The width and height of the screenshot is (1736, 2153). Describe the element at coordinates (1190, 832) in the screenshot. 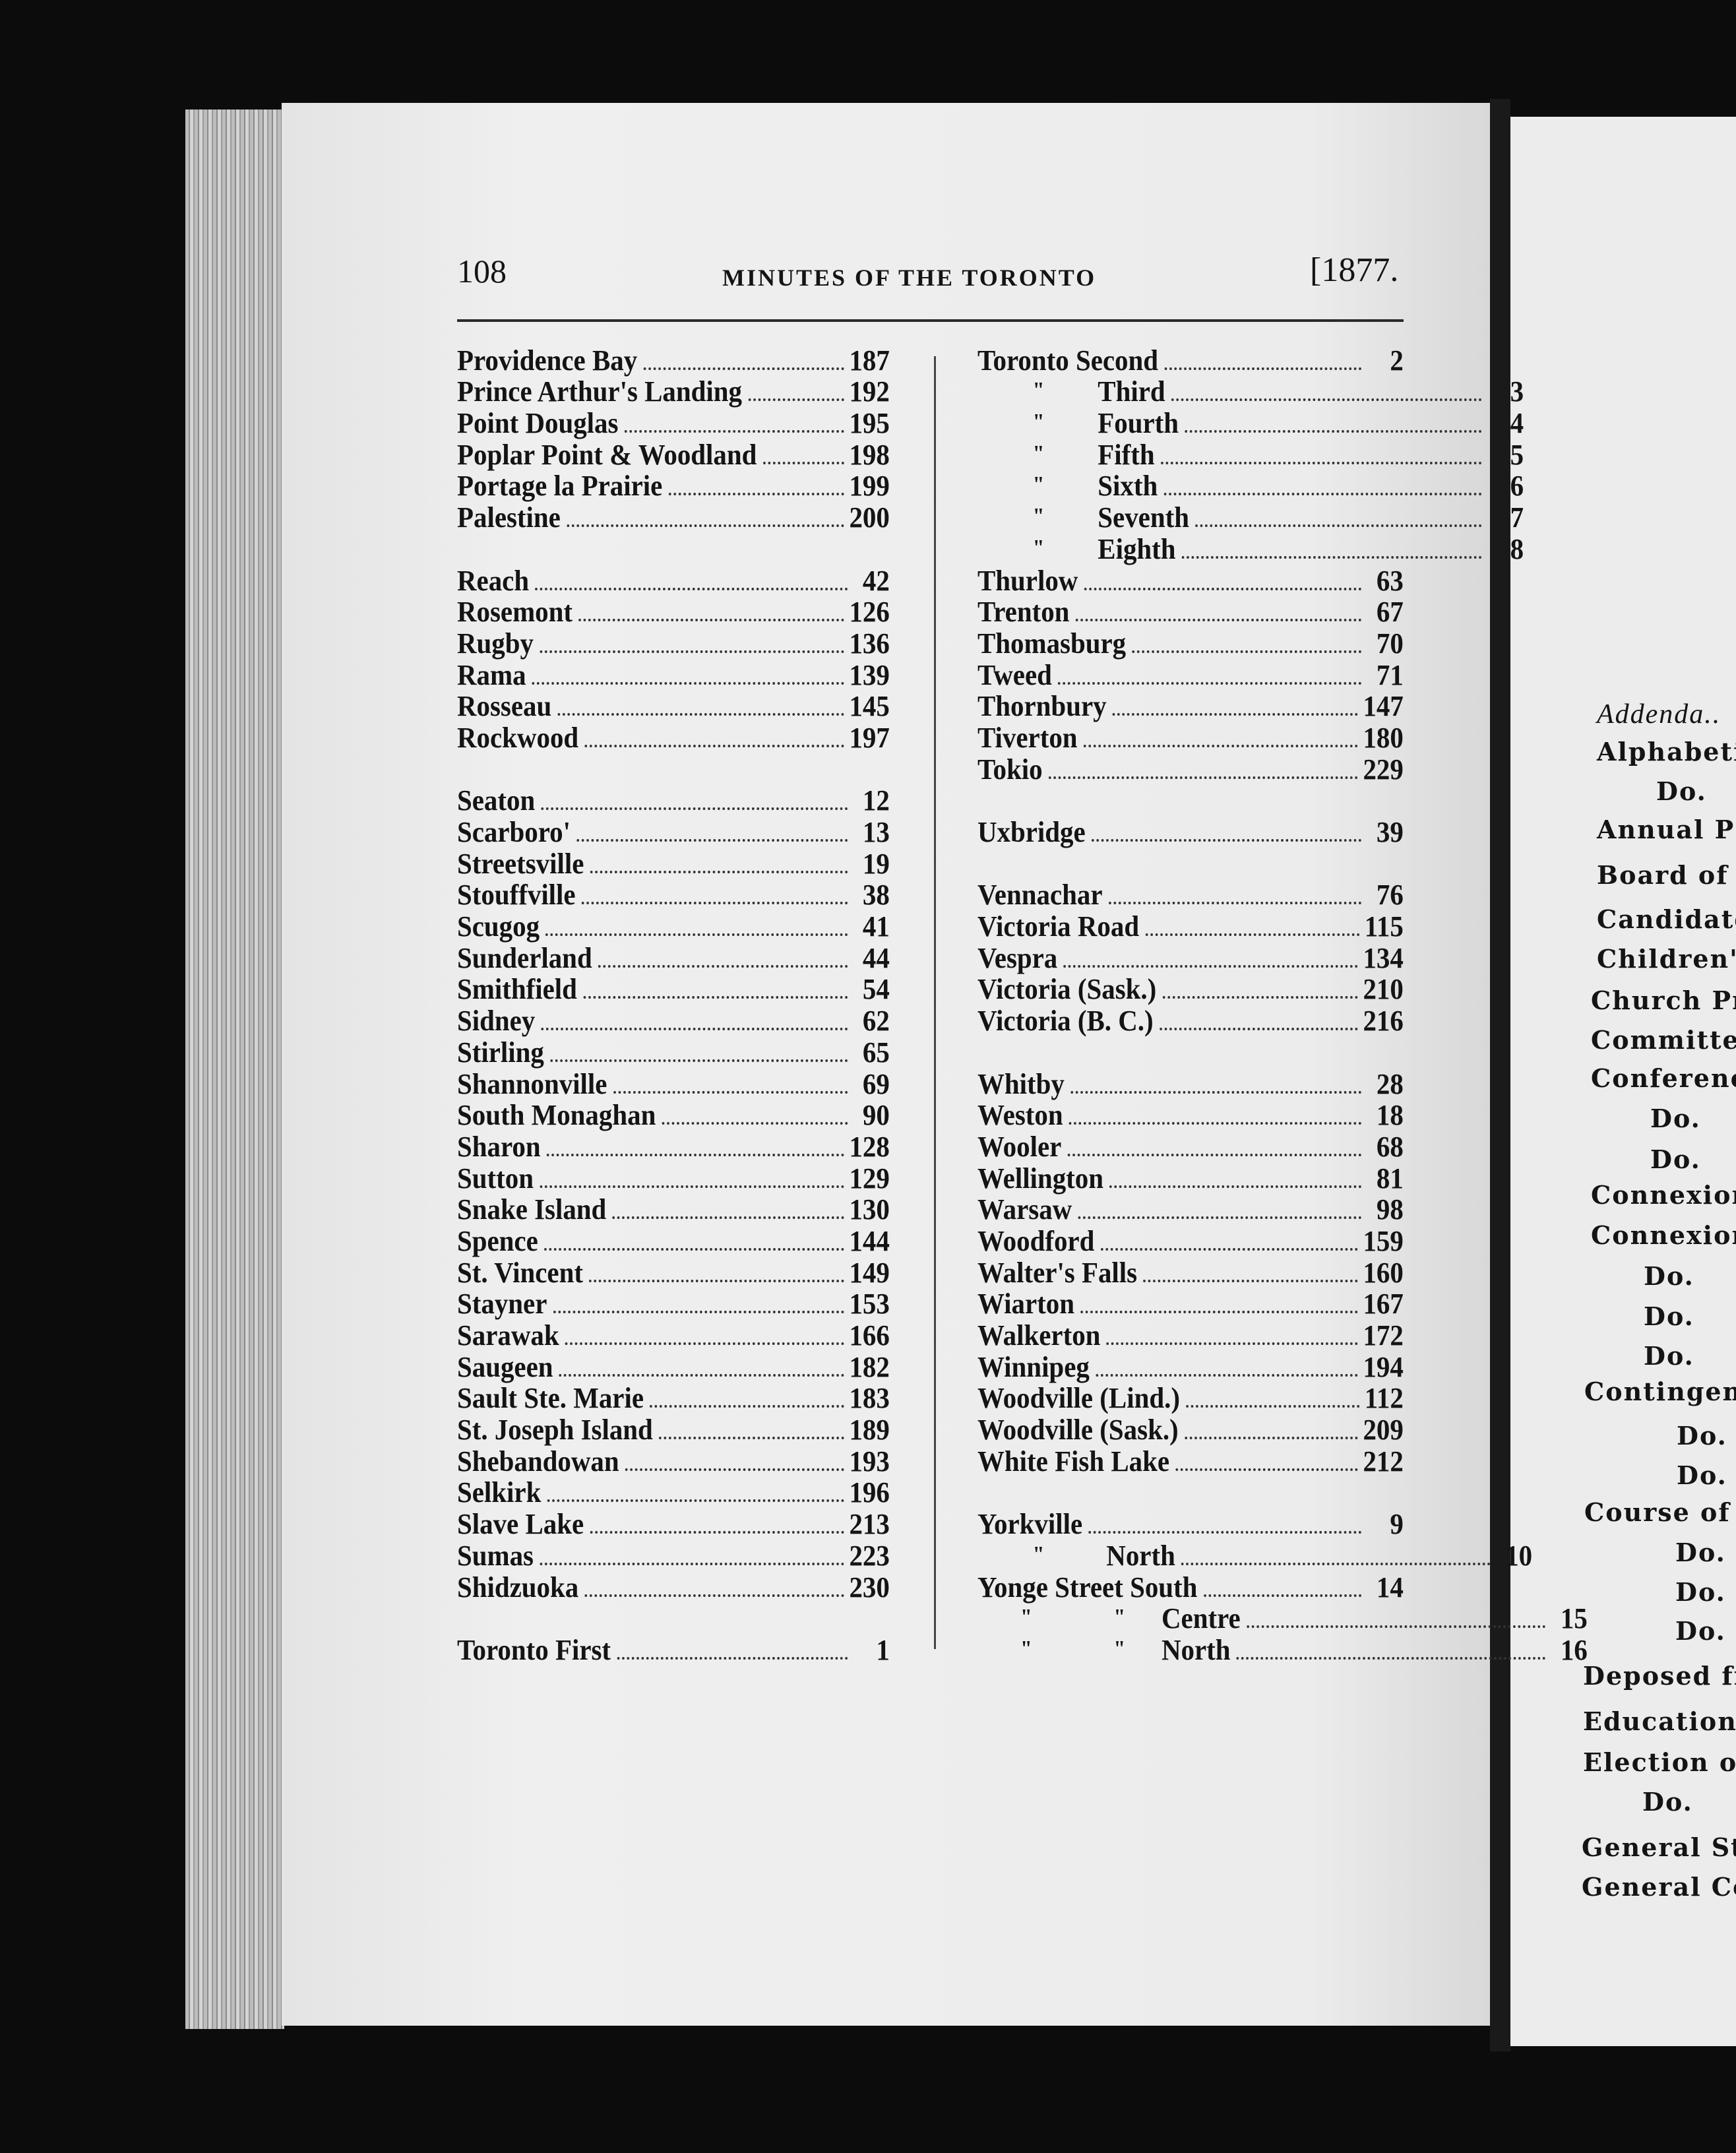

I see `index-entry: Uxbridge 39` at that location.